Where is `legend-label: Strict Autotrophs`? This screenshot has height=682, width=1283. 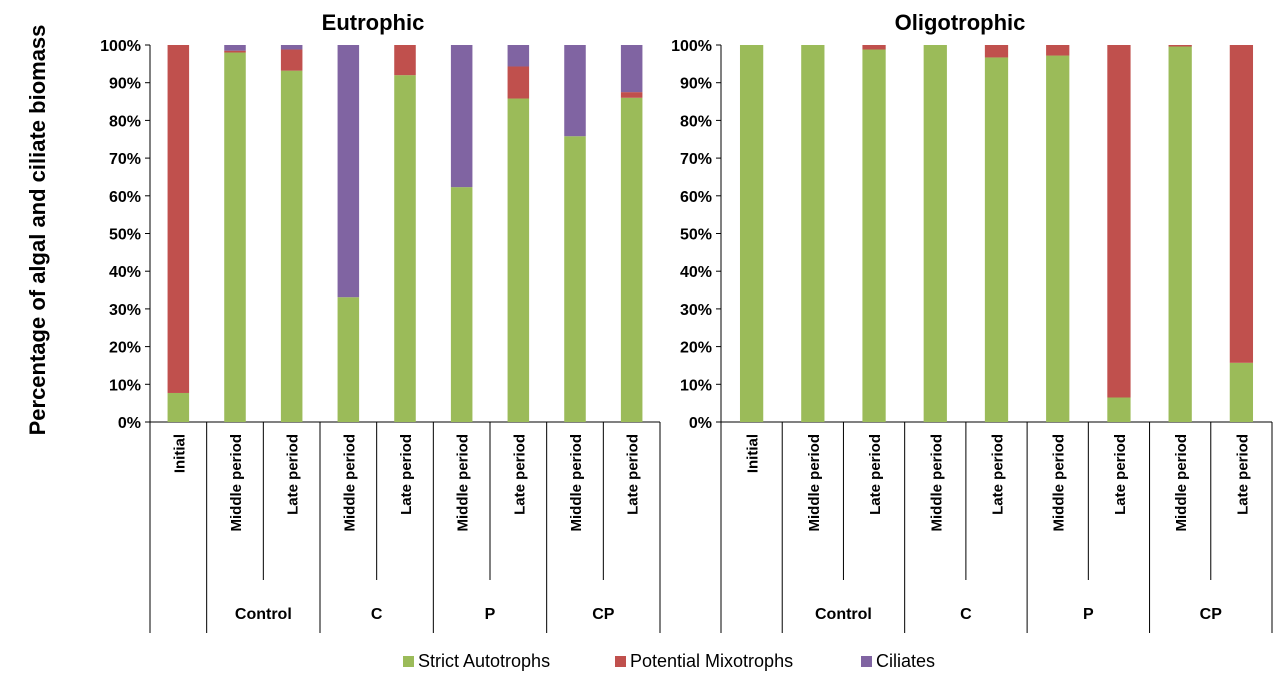
legend-label: Strict Autotrophs is located at coordinates (484, 661).